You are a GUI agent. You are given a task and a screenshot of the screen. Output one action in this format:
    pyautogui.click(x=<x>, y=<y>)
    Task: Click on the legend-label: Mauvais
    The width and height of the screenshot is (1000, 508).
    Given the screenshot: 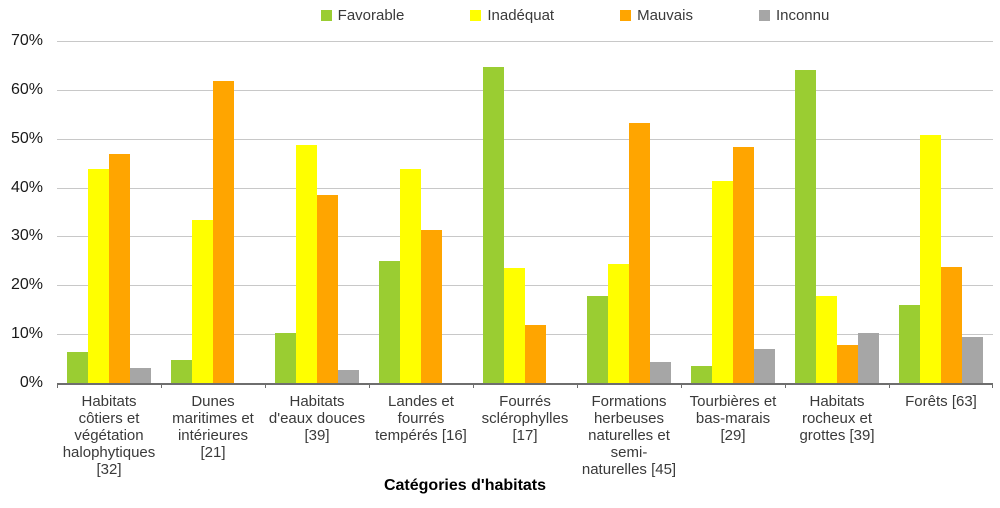 What is the action you would take?
    pyautogui.click(x=665, y=15)
    